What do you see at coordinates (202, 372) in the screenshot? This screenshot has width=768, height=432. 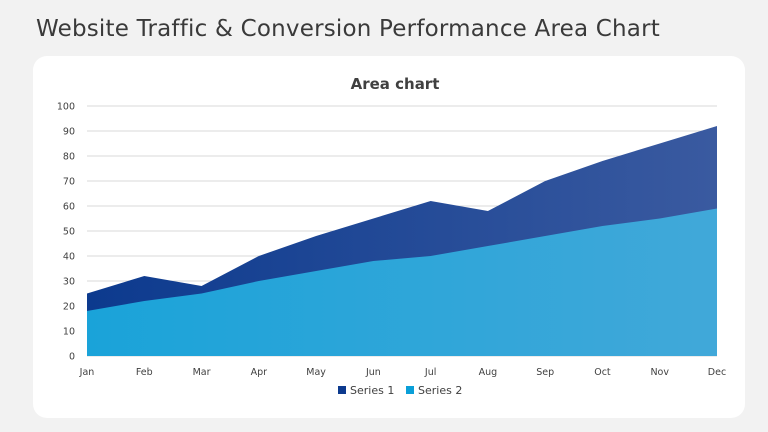 I see `x-tick-label: Mar` at bounding box center [202, 372].